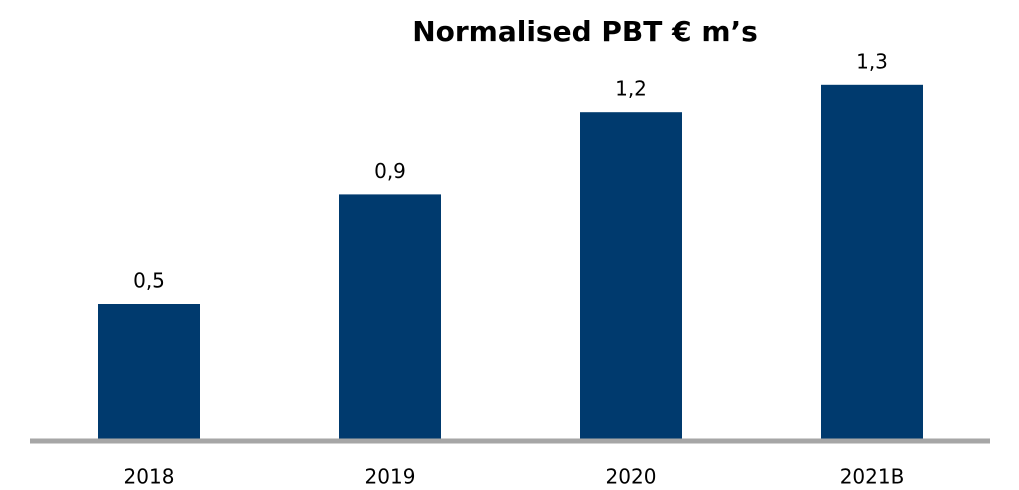  What do you see at coordinates (390, 477) in the screenshot?
I see `x-tick-label: 2019` at bounding box center [390, 477].